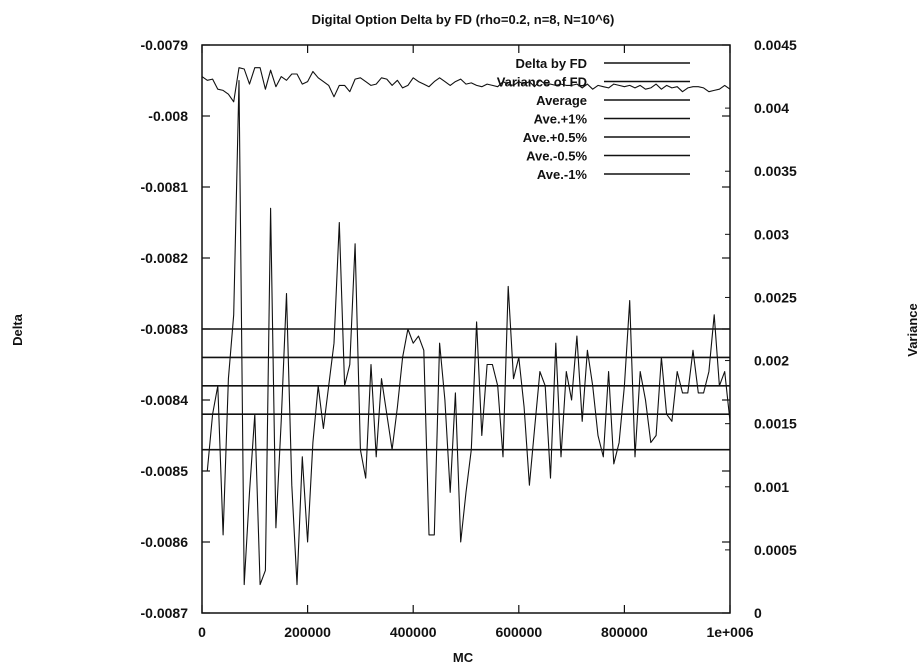 This screenshot has height=669, width=923. Describe the element at coordinates (775, 550) in the screenshot. I see `y2-tick-label: 0.0005` at that location.